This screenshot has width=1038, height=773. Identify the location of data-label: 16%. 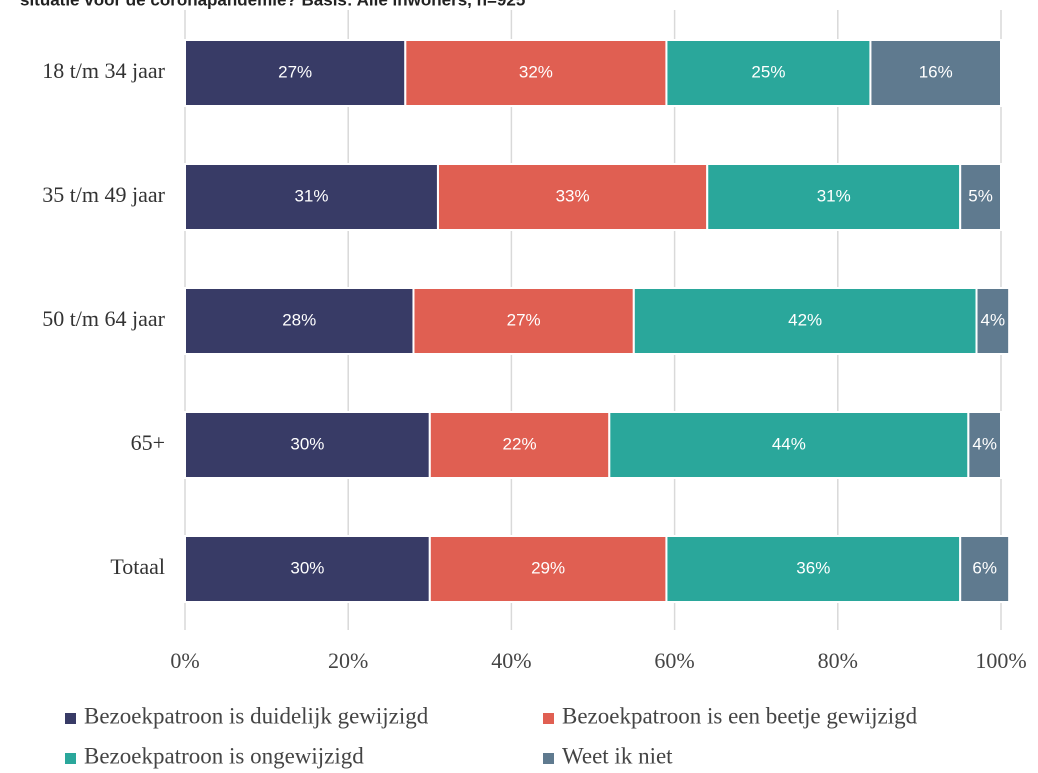
(936, 71).